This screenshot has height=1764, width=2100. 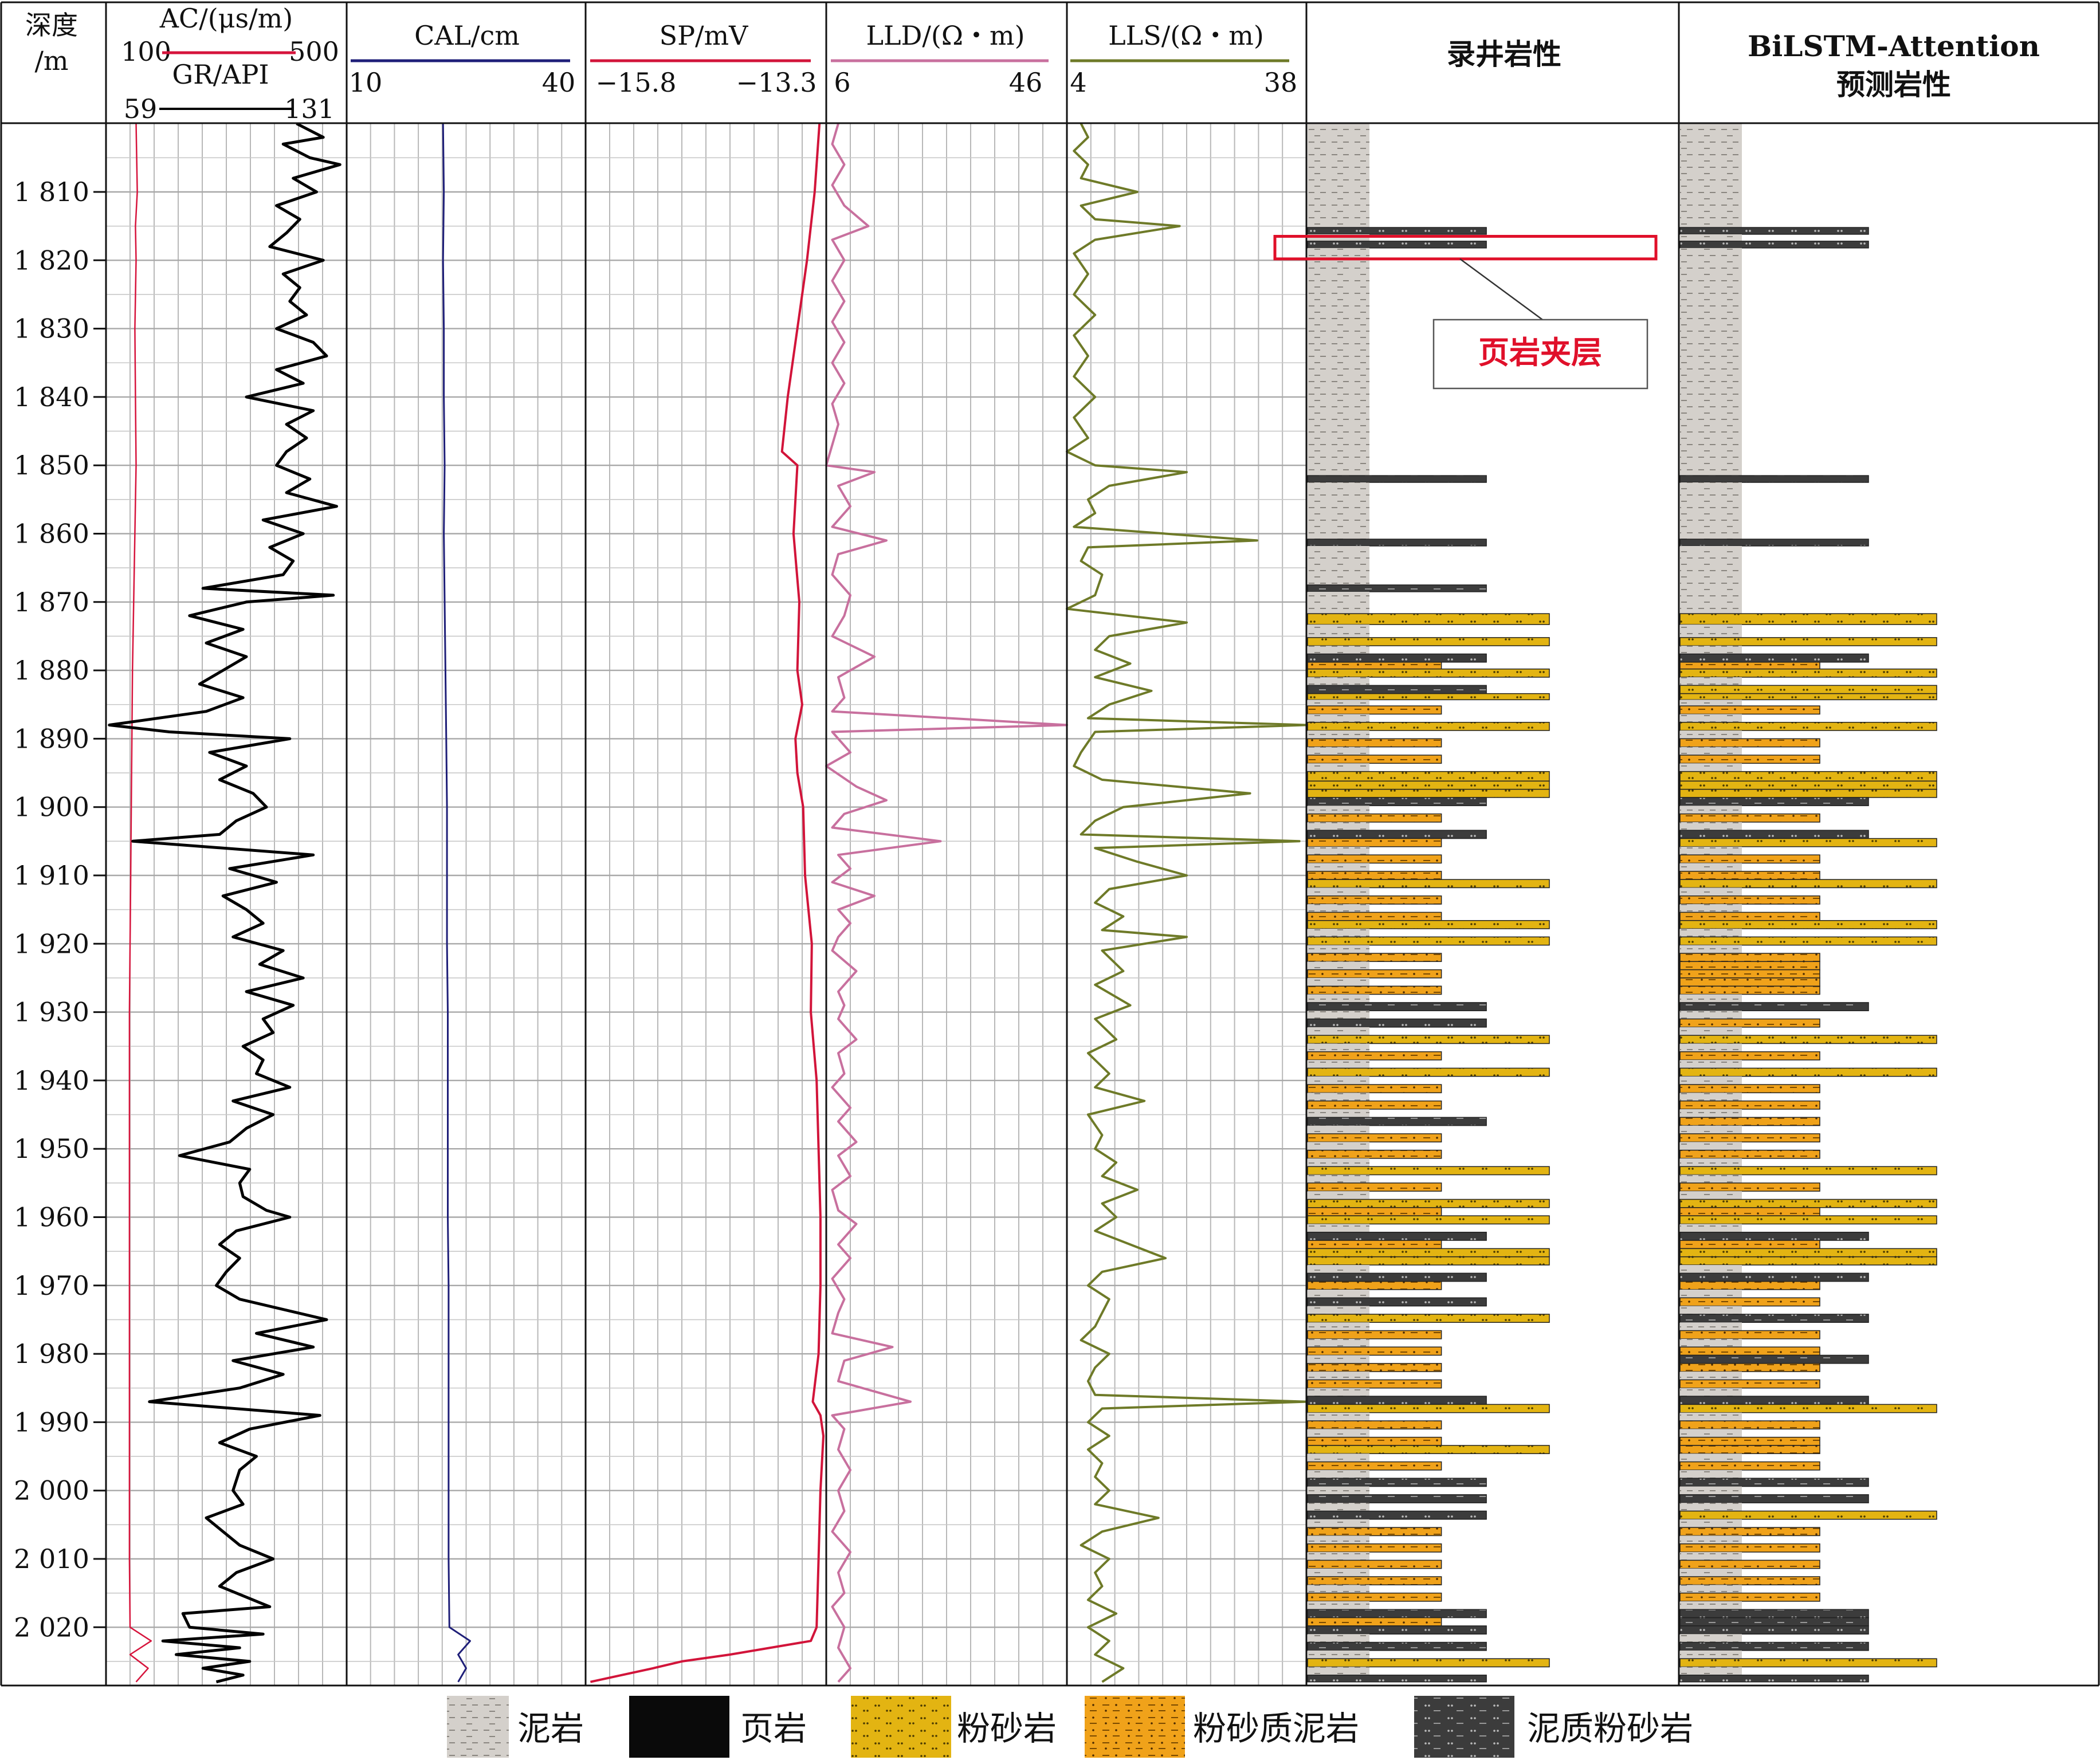 What do you see at coordinates (1026, 82) in the screenshot?
I see `lld-max: 46` at bounding box center [1026, 82].